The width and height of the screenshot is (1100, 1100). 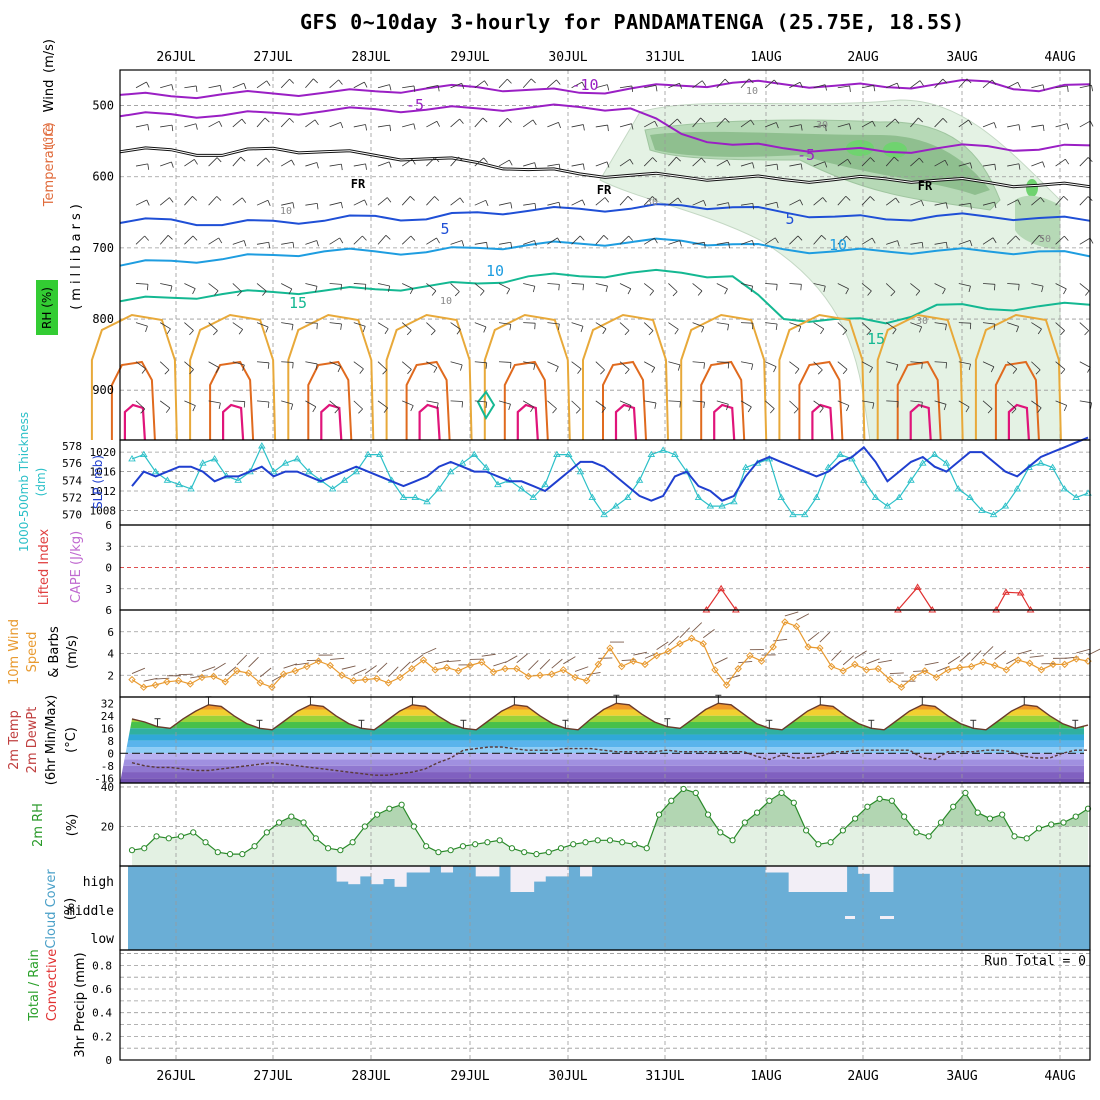 I want to click on freezing-level-label: FR, so click(x=604, y=190).